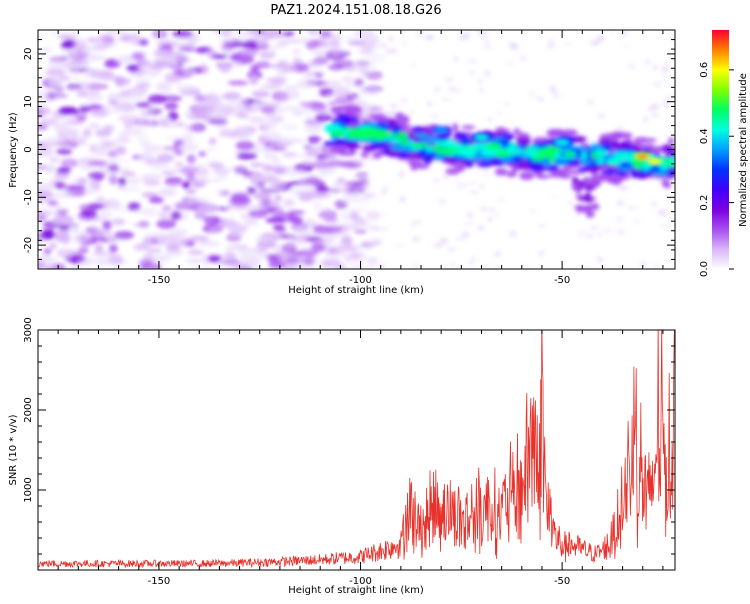 This screenshot has width=750, height=604. Describe the element at coordinates (28, 489) in the screenshot. I see `y-tick-label: 1000` at that location.